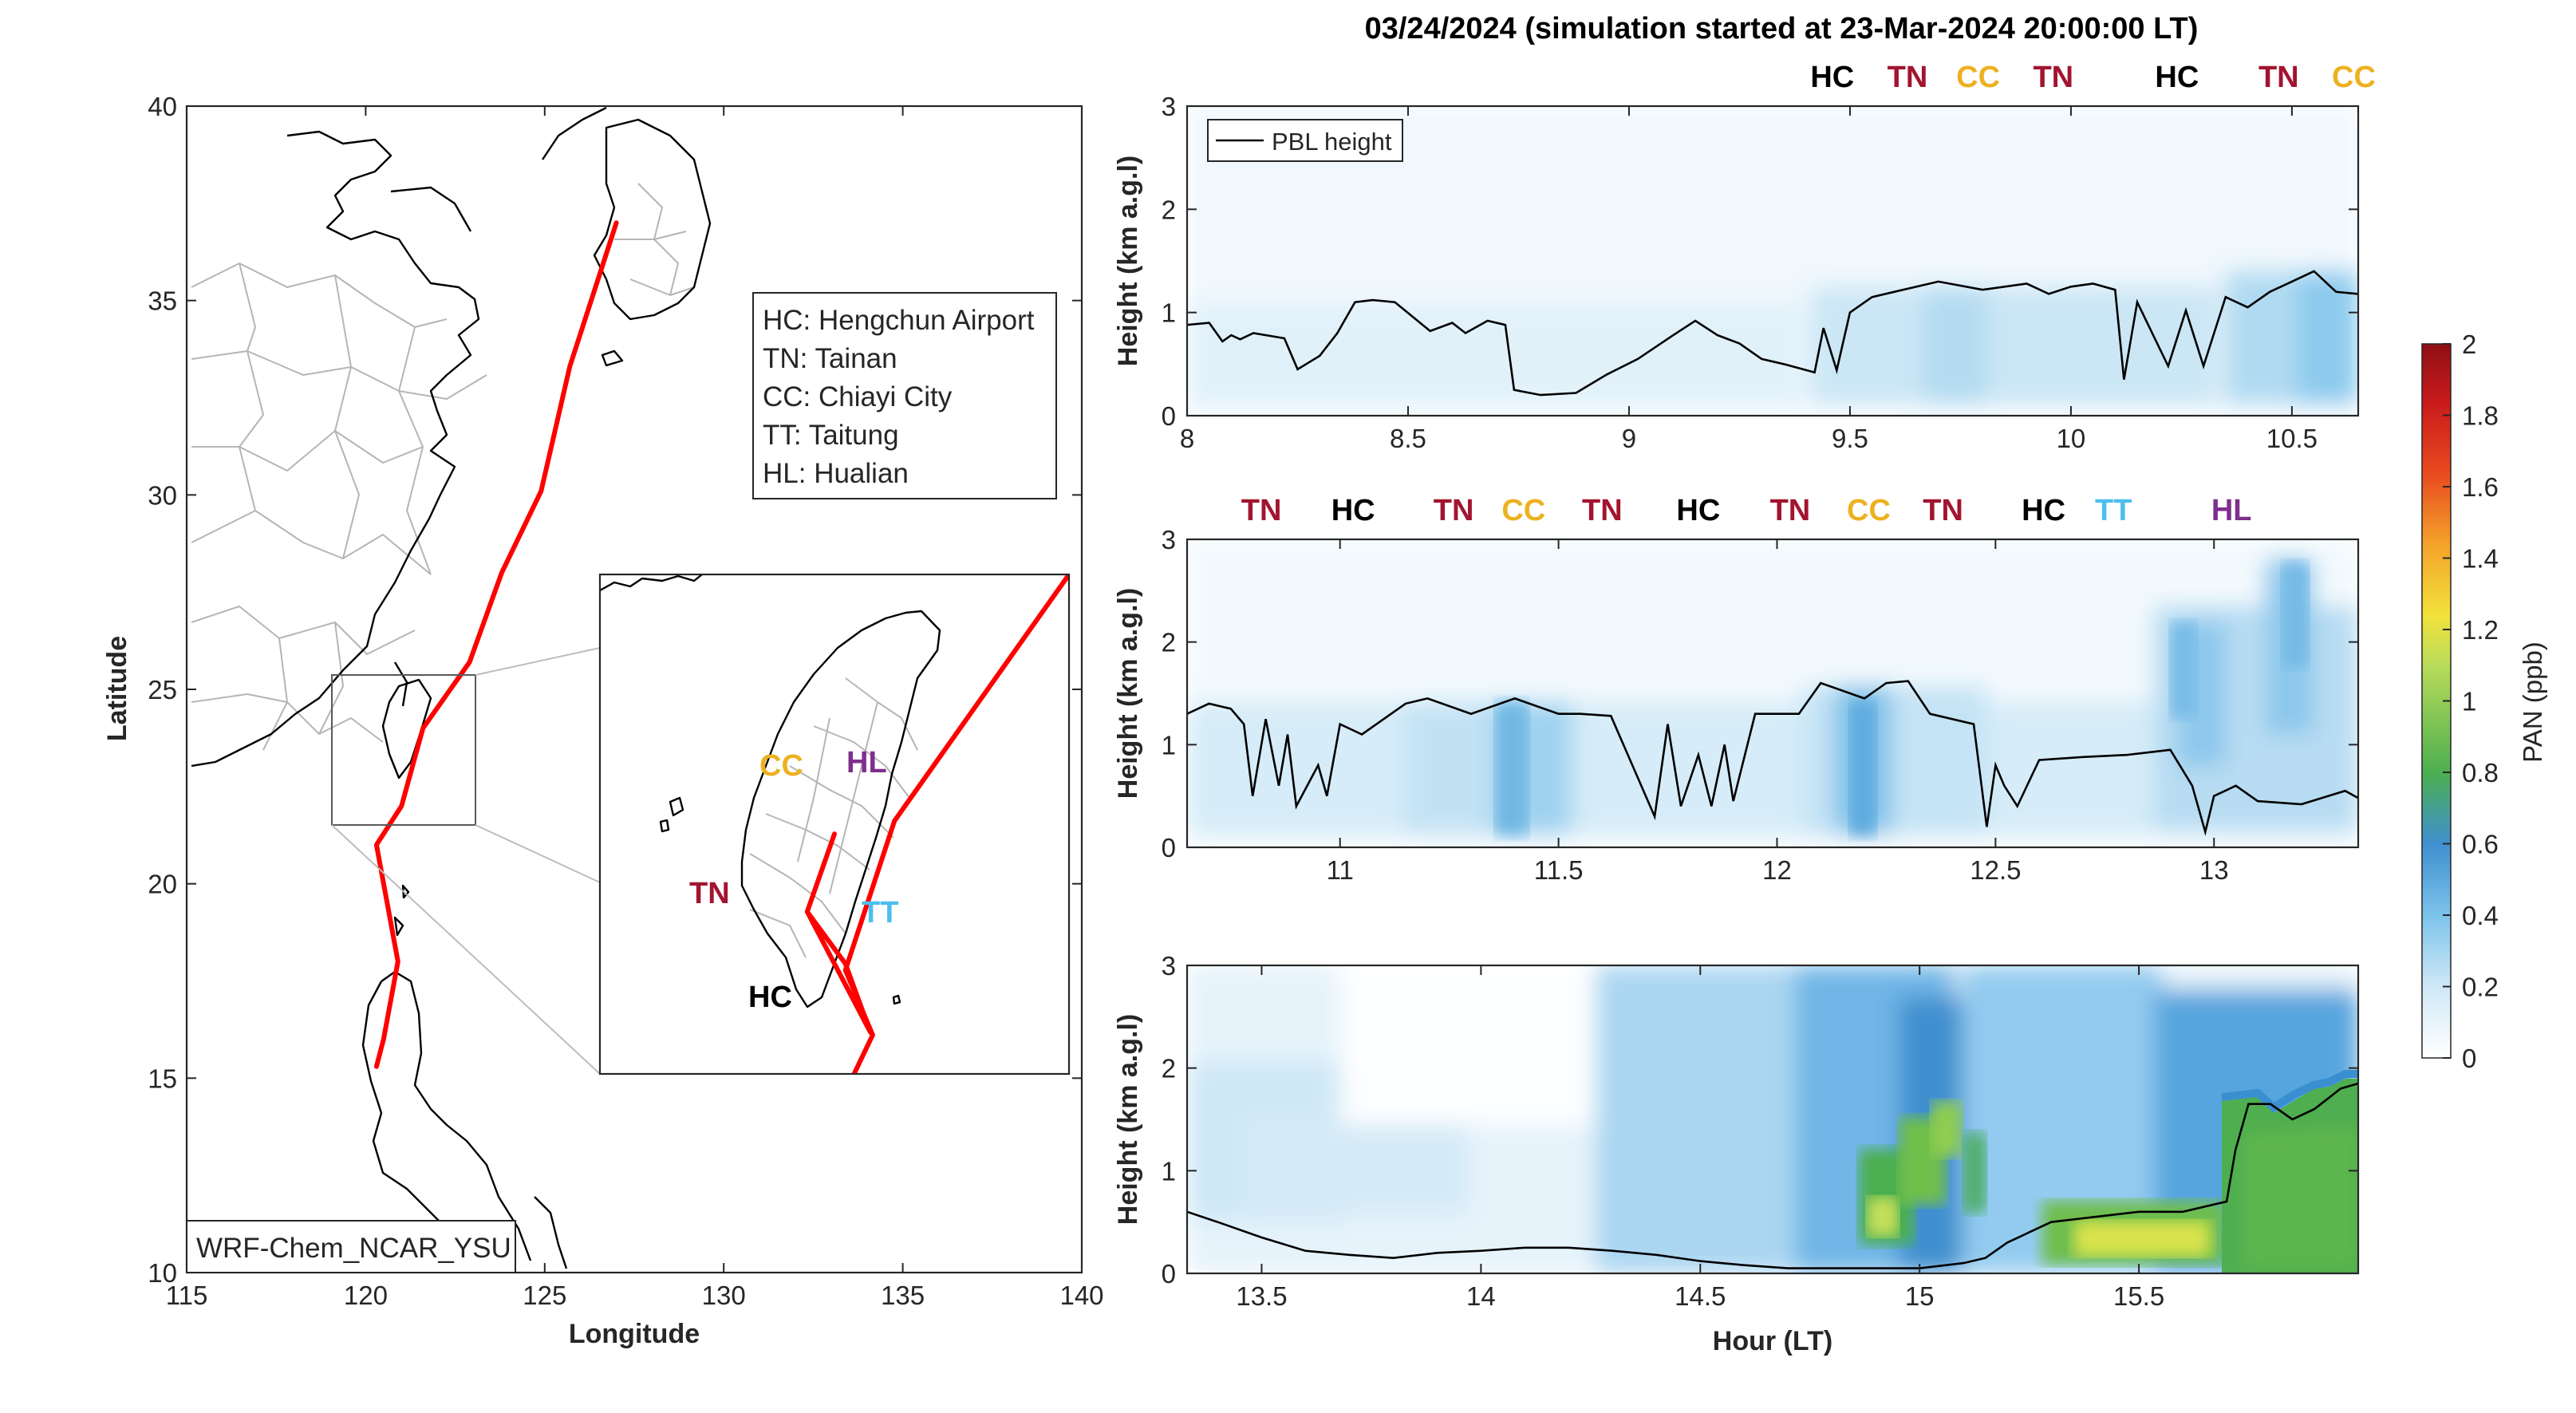  I want to click on map-x-label: Longitude, so click(634, 1334).